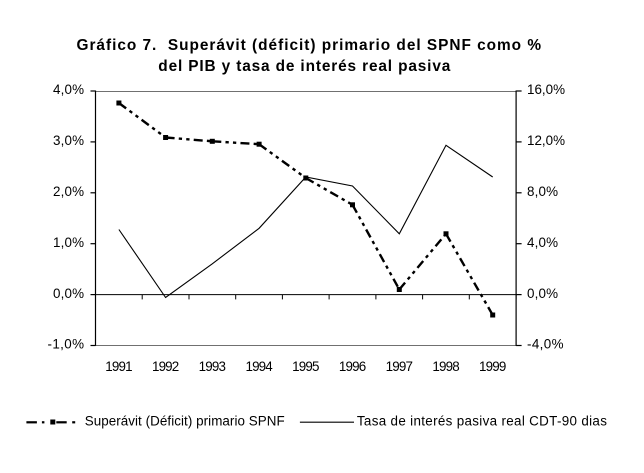 The image size is (644, 473). Describe the element at coordinates (482, 421) in the screenshot. I see `svg-text:Tasa de interés pasiva real CD: Tasa de interés pasiva real CDT-90 dias` at that location.